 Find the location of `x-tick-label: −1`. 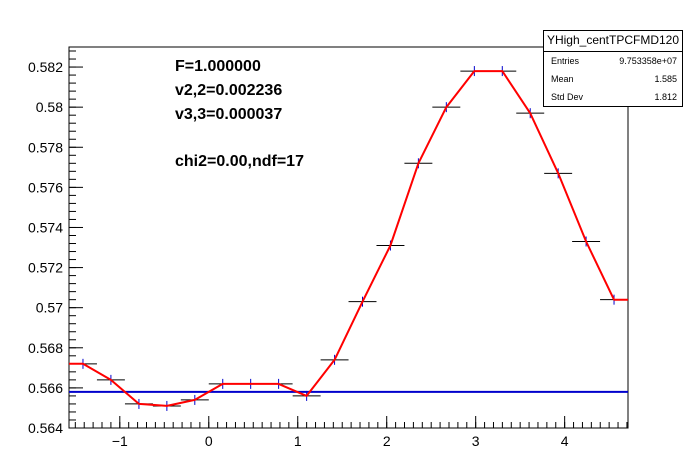

x-tick-label: −1 is located at coordinates (120, 441).